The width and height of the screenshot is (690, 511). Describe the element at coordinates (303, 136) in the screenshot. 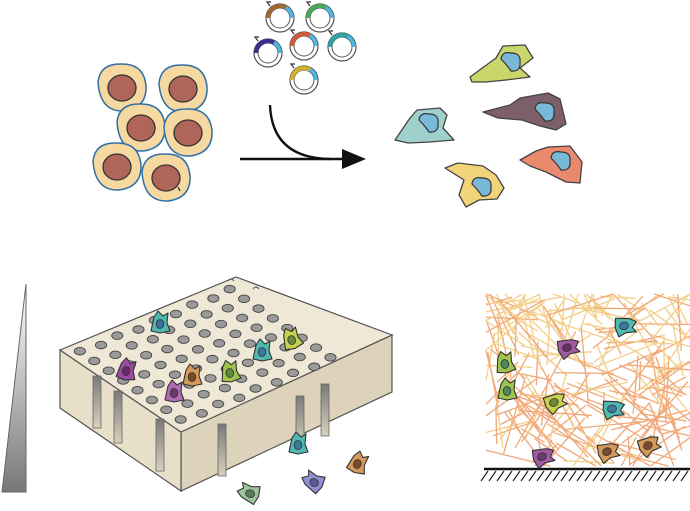

I see `reprogramming-arrow` at that location.